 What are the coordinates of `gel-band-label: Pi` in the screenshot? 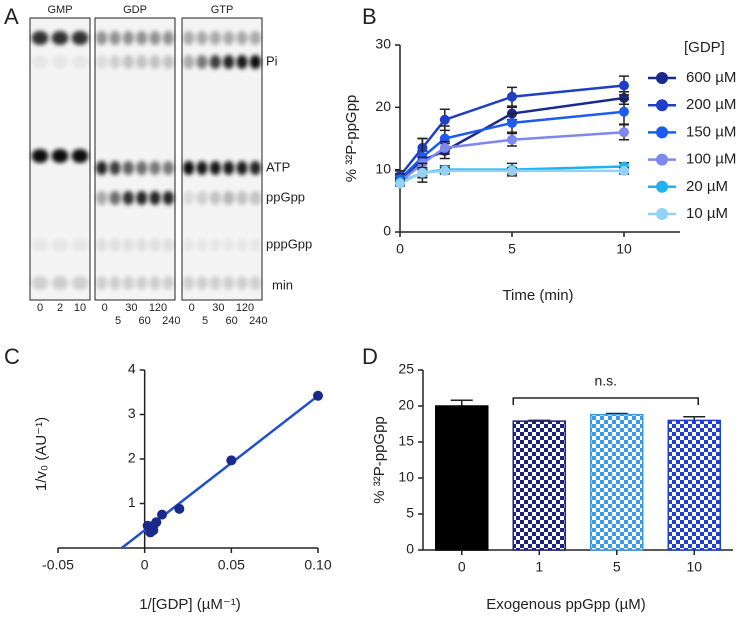 It's located at (272, 60).